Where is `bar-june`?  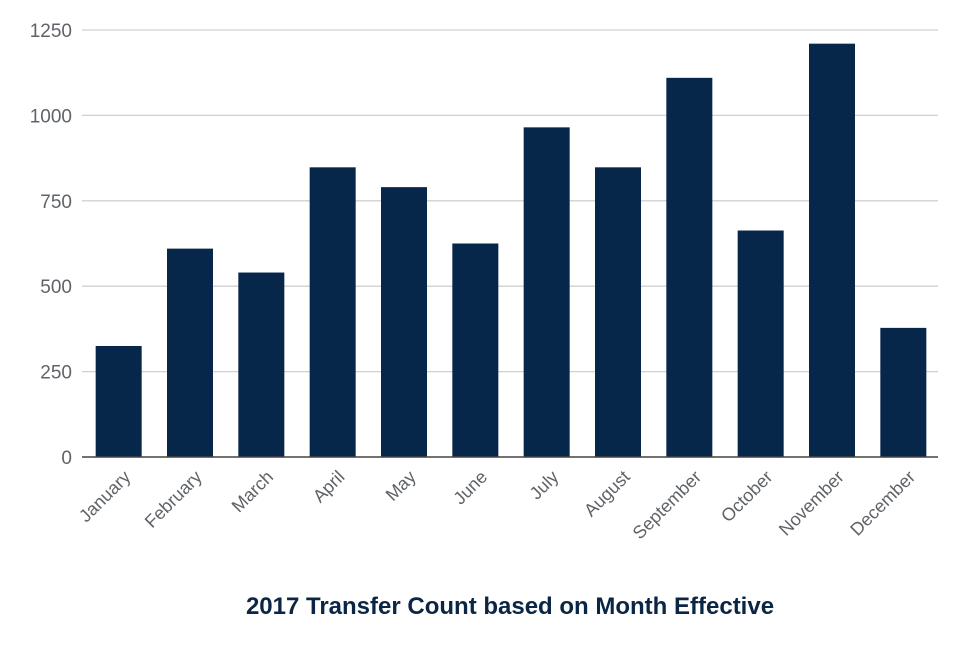 bar-june is located at coordinates (475, 350).